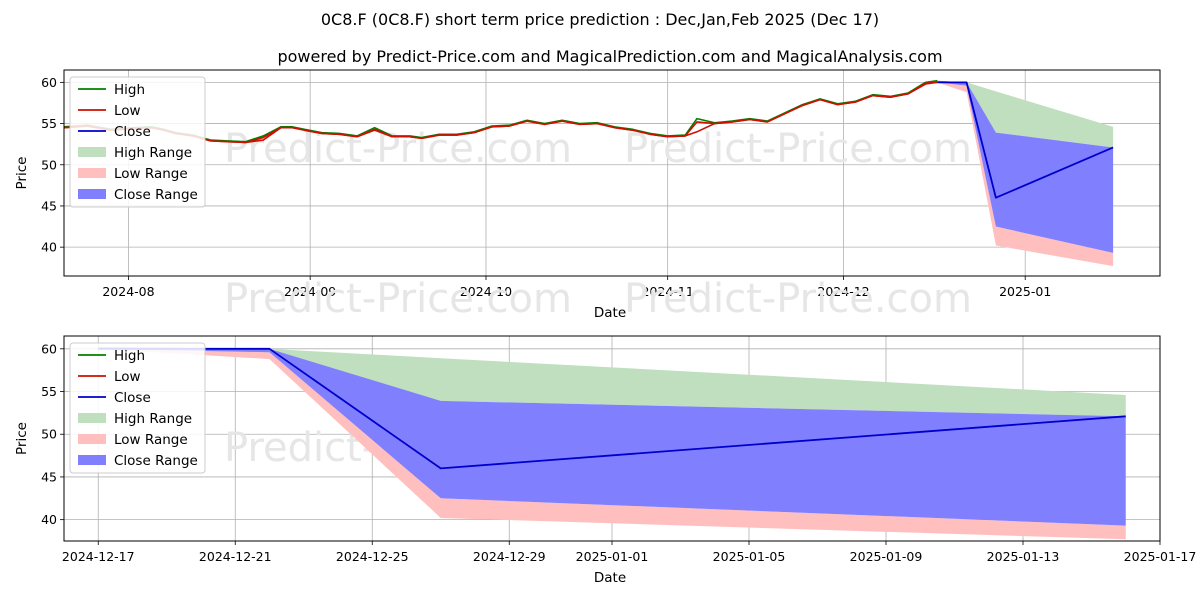  What do you see at coordinates (1023, 556) in the screenshot?
I see `x-tick-label: 2025-01-13` at bounding box center [1023, 556].